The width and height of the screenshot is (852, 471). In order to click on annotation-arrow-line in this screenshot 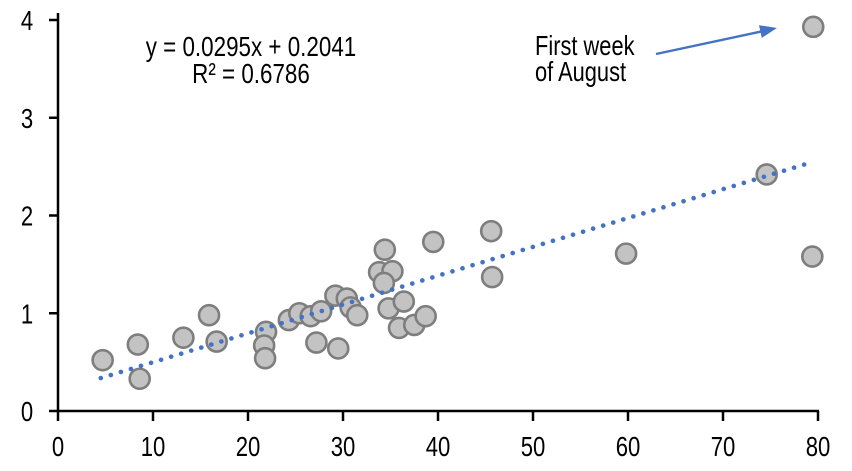, I will do `click(708, 43)`.